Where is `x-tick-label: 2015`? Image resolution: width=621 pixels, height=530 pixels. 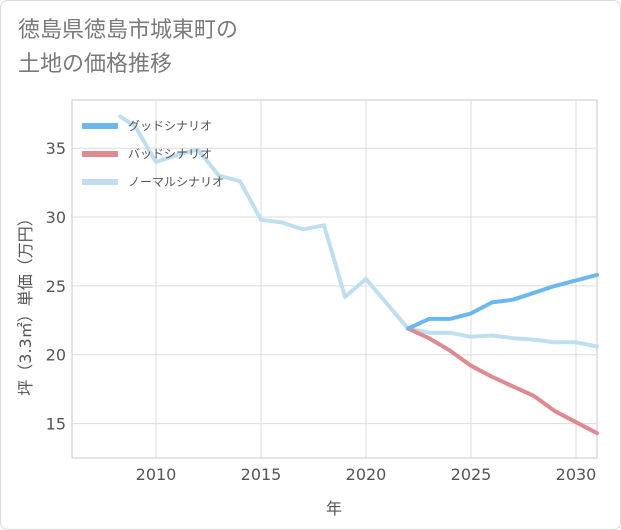
x-tick-label: 2015 is located at coordinates (261, 474).